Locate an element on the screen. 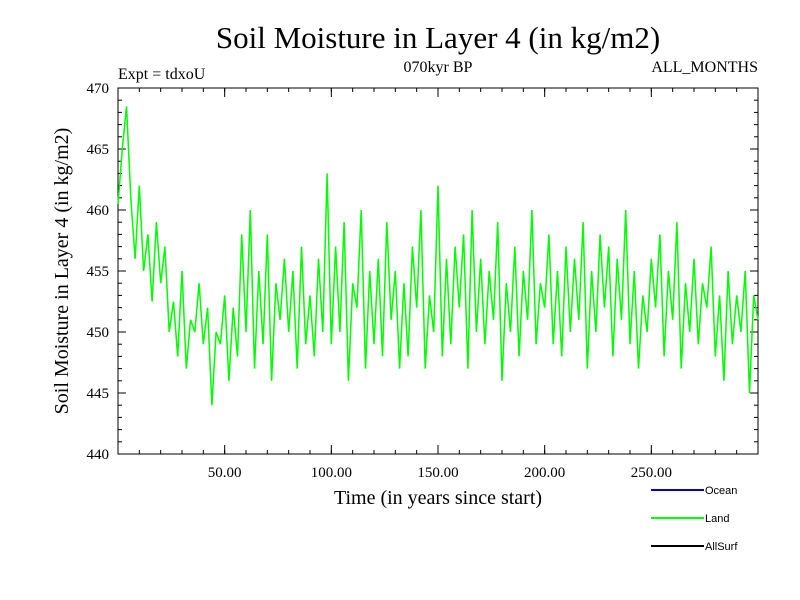  legend-label-land: Land is located at coordinates (717, 519).